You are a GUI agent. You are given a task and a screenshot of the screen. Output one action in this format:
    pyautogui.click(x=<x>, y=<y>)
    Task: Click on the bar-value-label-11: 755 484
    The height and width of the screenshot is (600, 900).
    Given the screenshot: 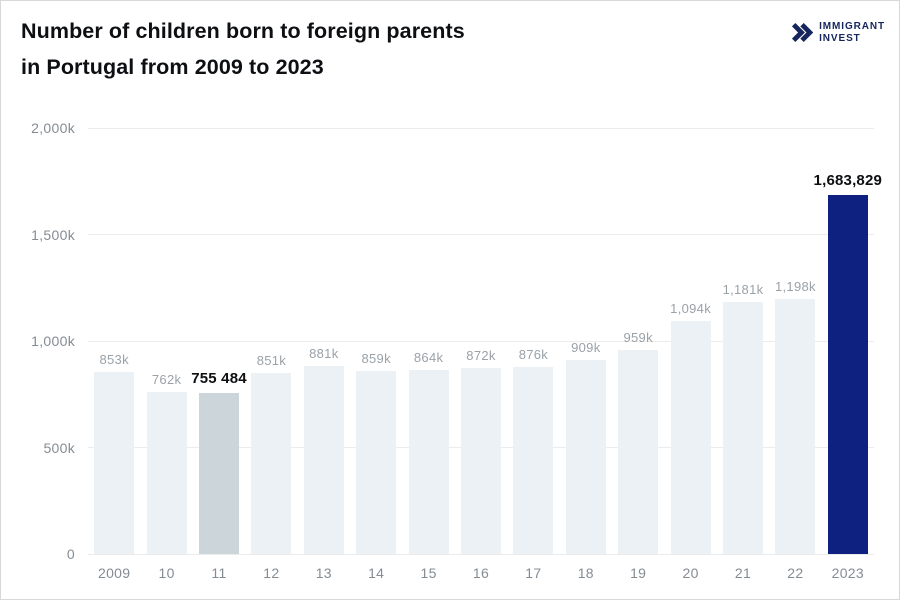 What is the action you would take?
    pyautogui.click(x=219, y=378)
    